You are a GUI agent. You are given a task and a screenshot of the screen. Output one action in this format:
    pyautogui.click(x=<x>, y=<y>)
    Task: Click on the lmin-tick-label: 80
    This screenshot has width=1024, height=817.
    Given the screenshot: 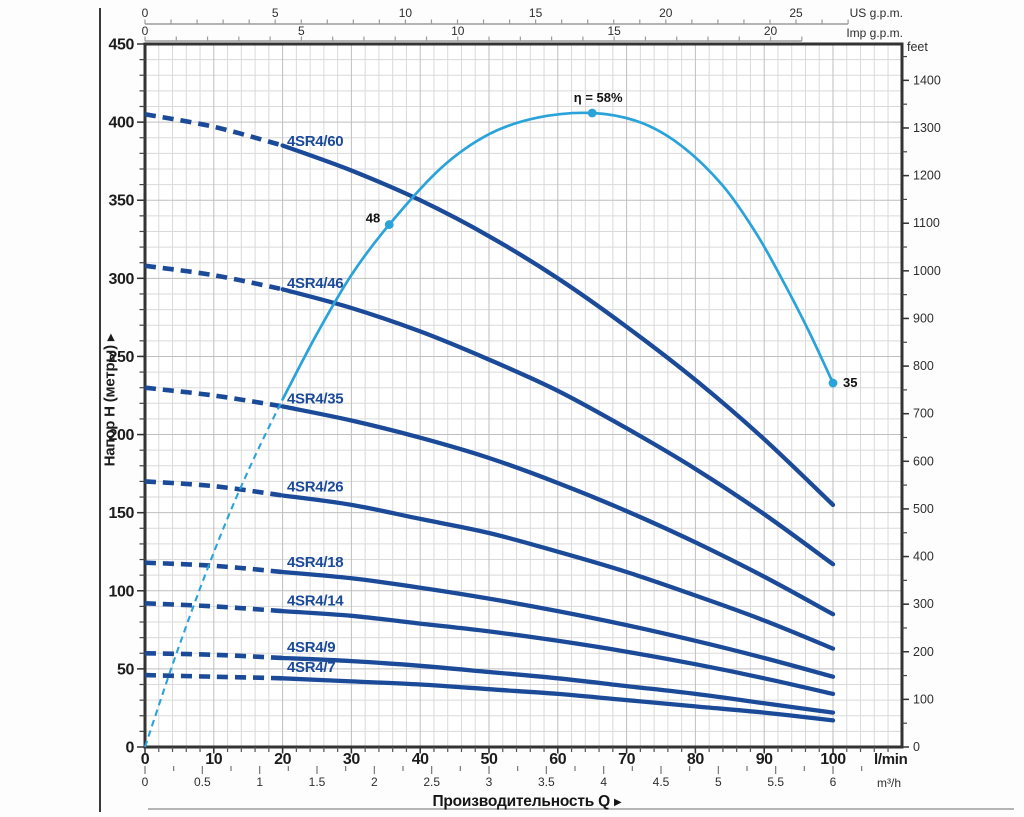 What is the action you would take?
    pyautogui.click(x=695, y=759)
    